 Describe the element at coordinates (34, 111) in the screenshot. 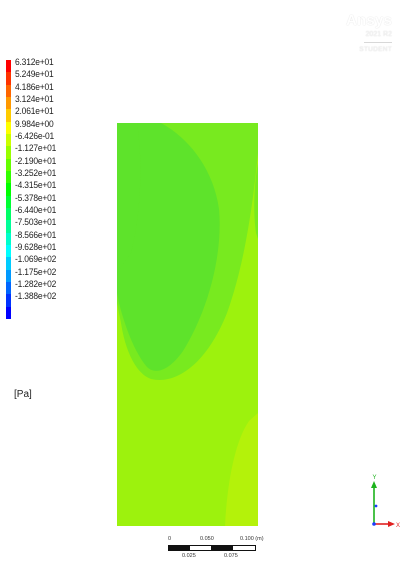

I see `legend-label: 2.061e+01` at that location.